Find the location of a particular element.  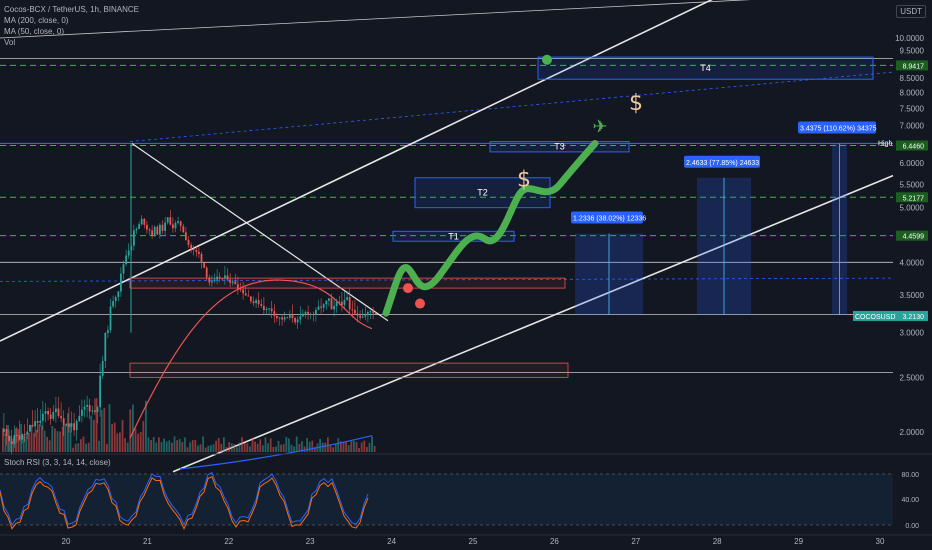

y-tick-label: 3.0000 is located at coordinates (912, 333).